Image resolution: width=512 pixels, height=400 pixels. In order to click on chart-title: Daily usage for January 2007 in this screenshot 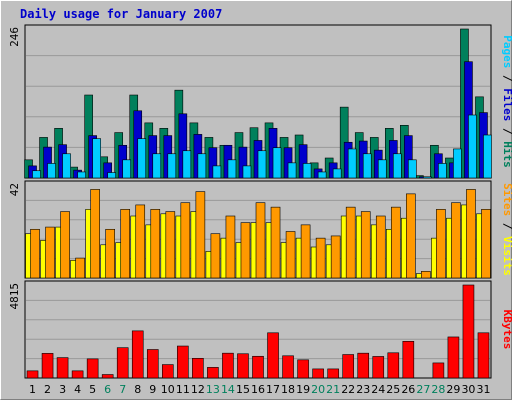, I will do `click(121, 14)`.